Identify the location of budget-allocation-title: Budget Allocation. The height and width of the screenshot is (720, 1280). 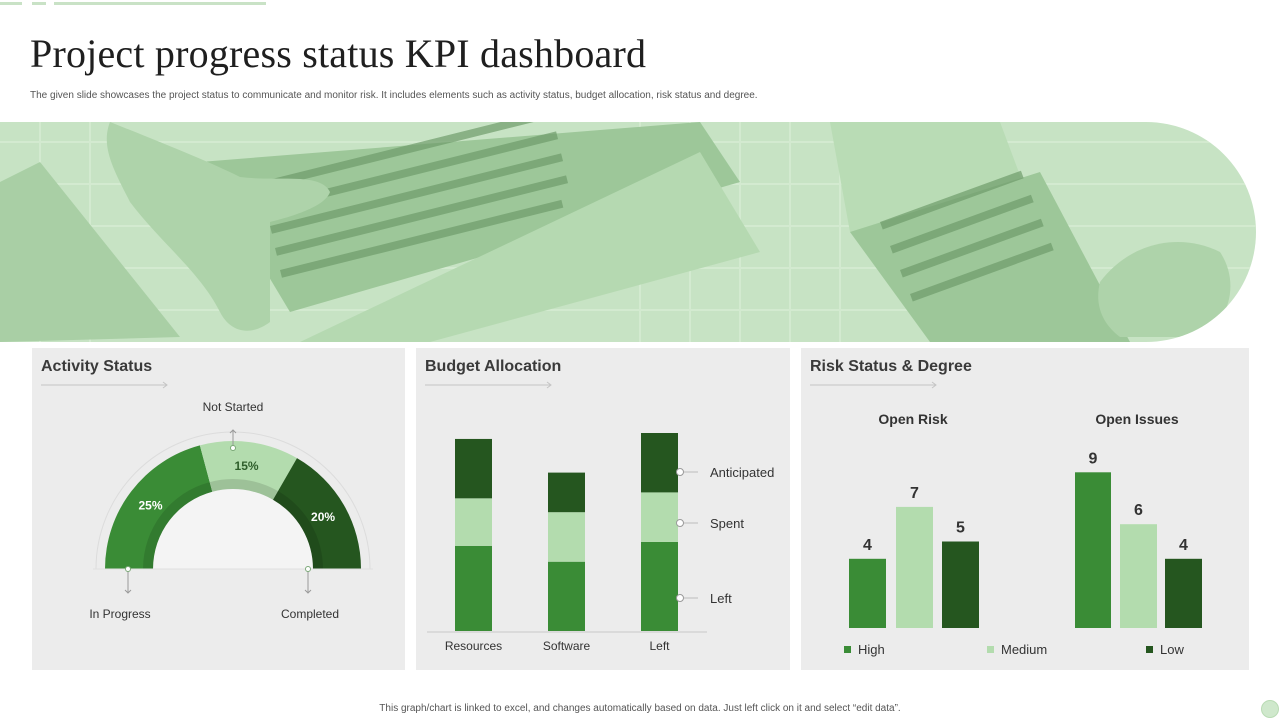
(493, 366).